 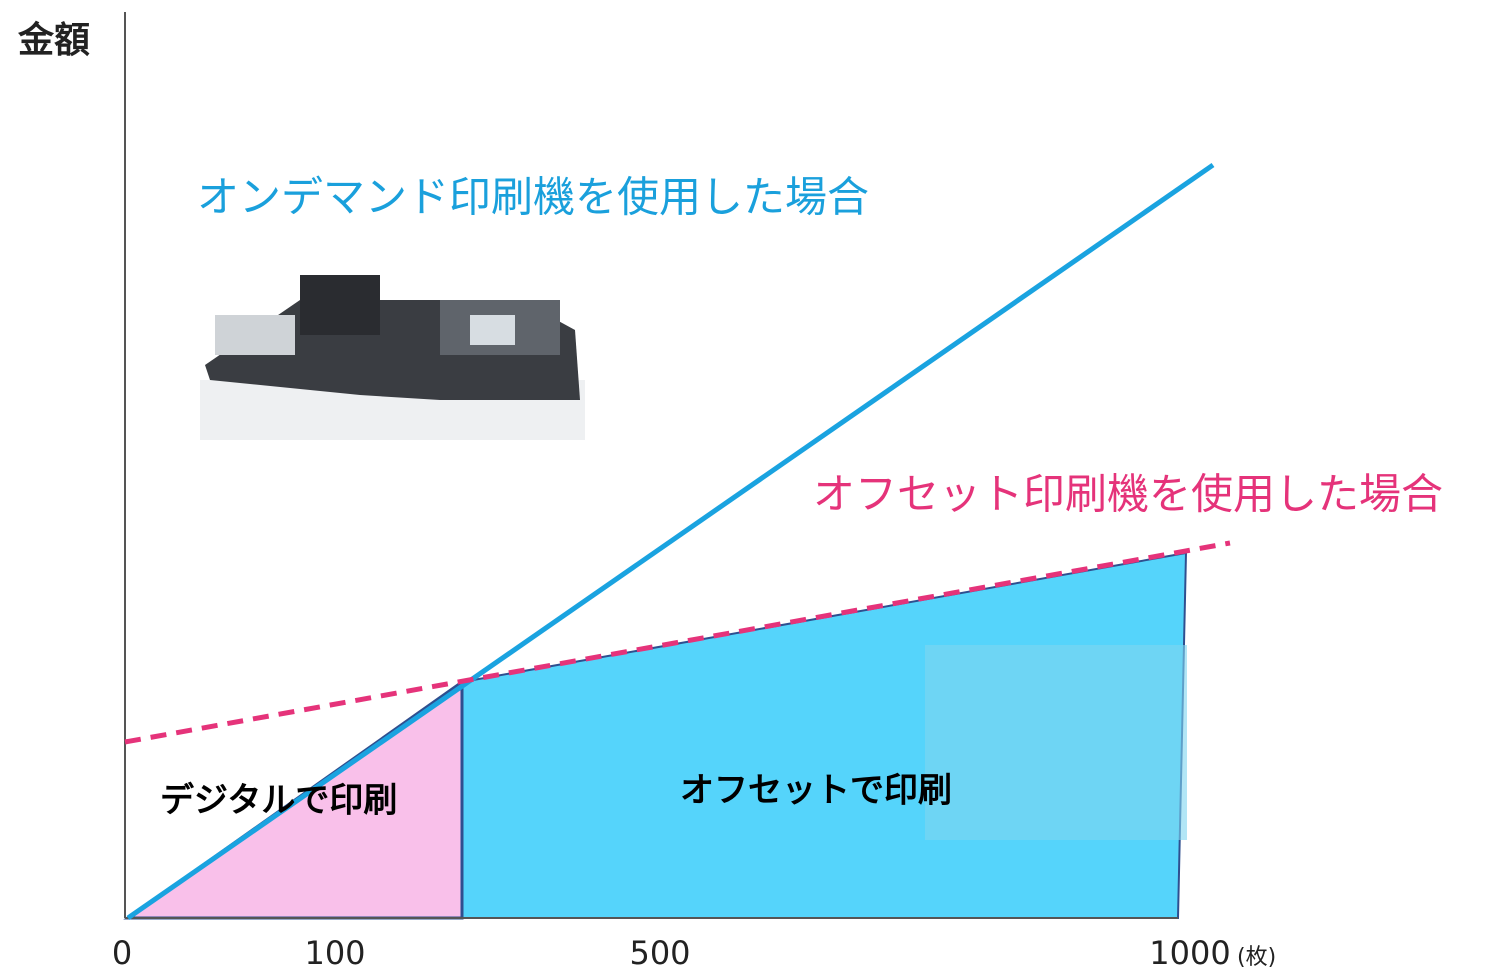 I want to click on x-tick-label: 0, so click(x=122, y=953).